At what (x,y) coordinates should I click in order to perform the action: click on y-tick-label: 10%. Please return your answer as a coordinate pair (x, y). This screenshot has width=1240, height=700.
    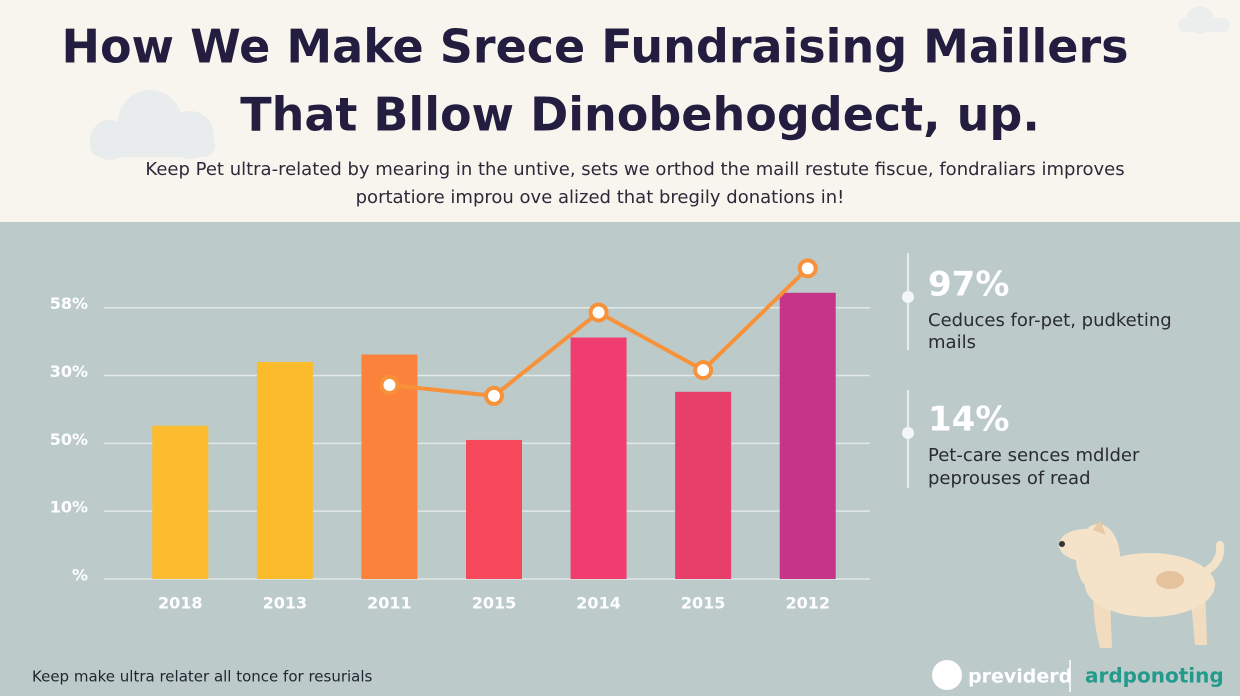
    Looking at the image, I should click on (69, 507).